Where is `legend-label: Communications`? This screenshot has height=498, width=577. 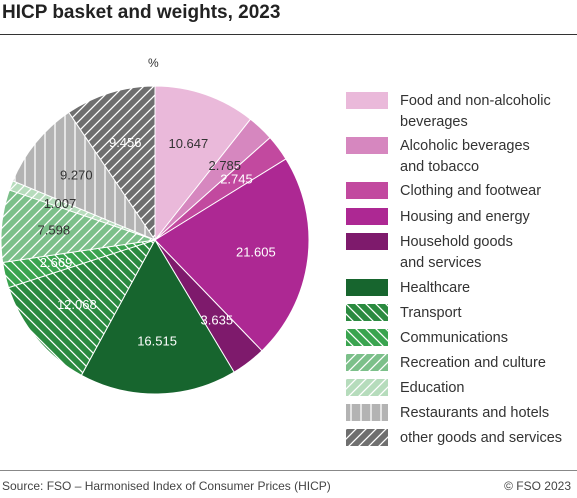
legend-label: Communications is located at coordinates (454, 338).